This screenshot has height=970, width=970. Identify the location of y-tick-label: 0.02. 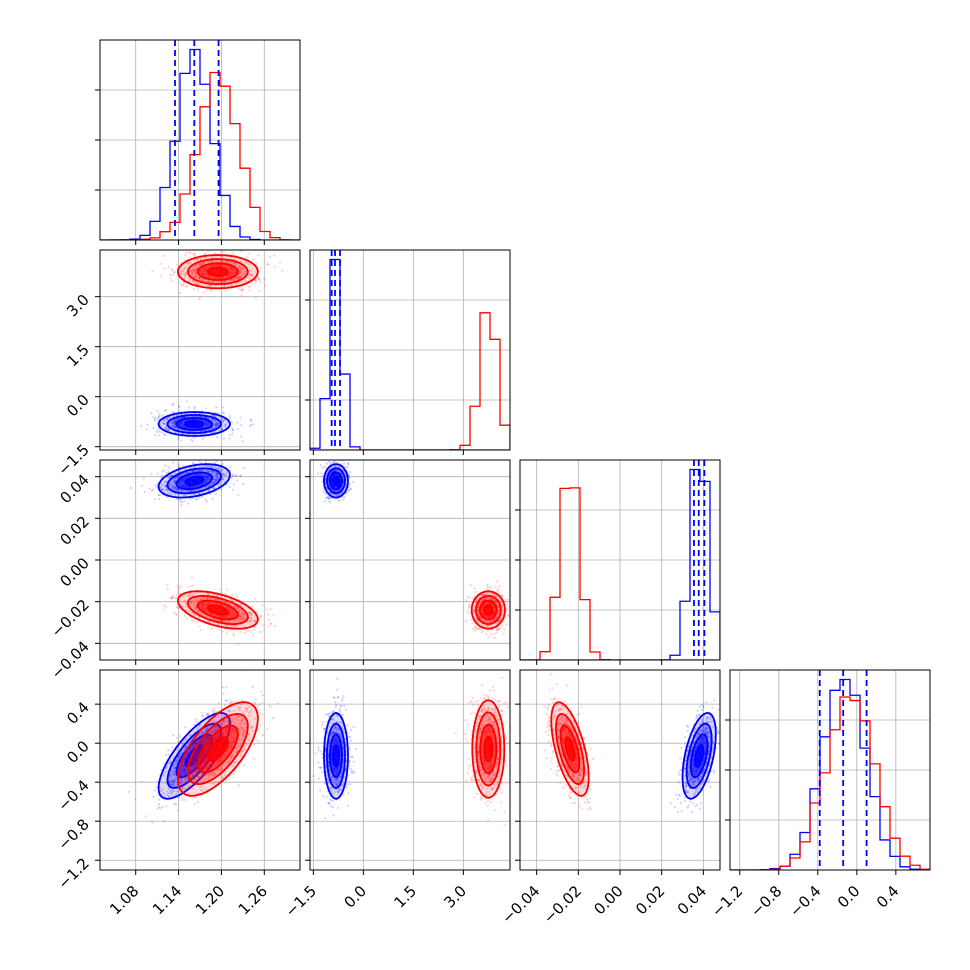
(74, 530).